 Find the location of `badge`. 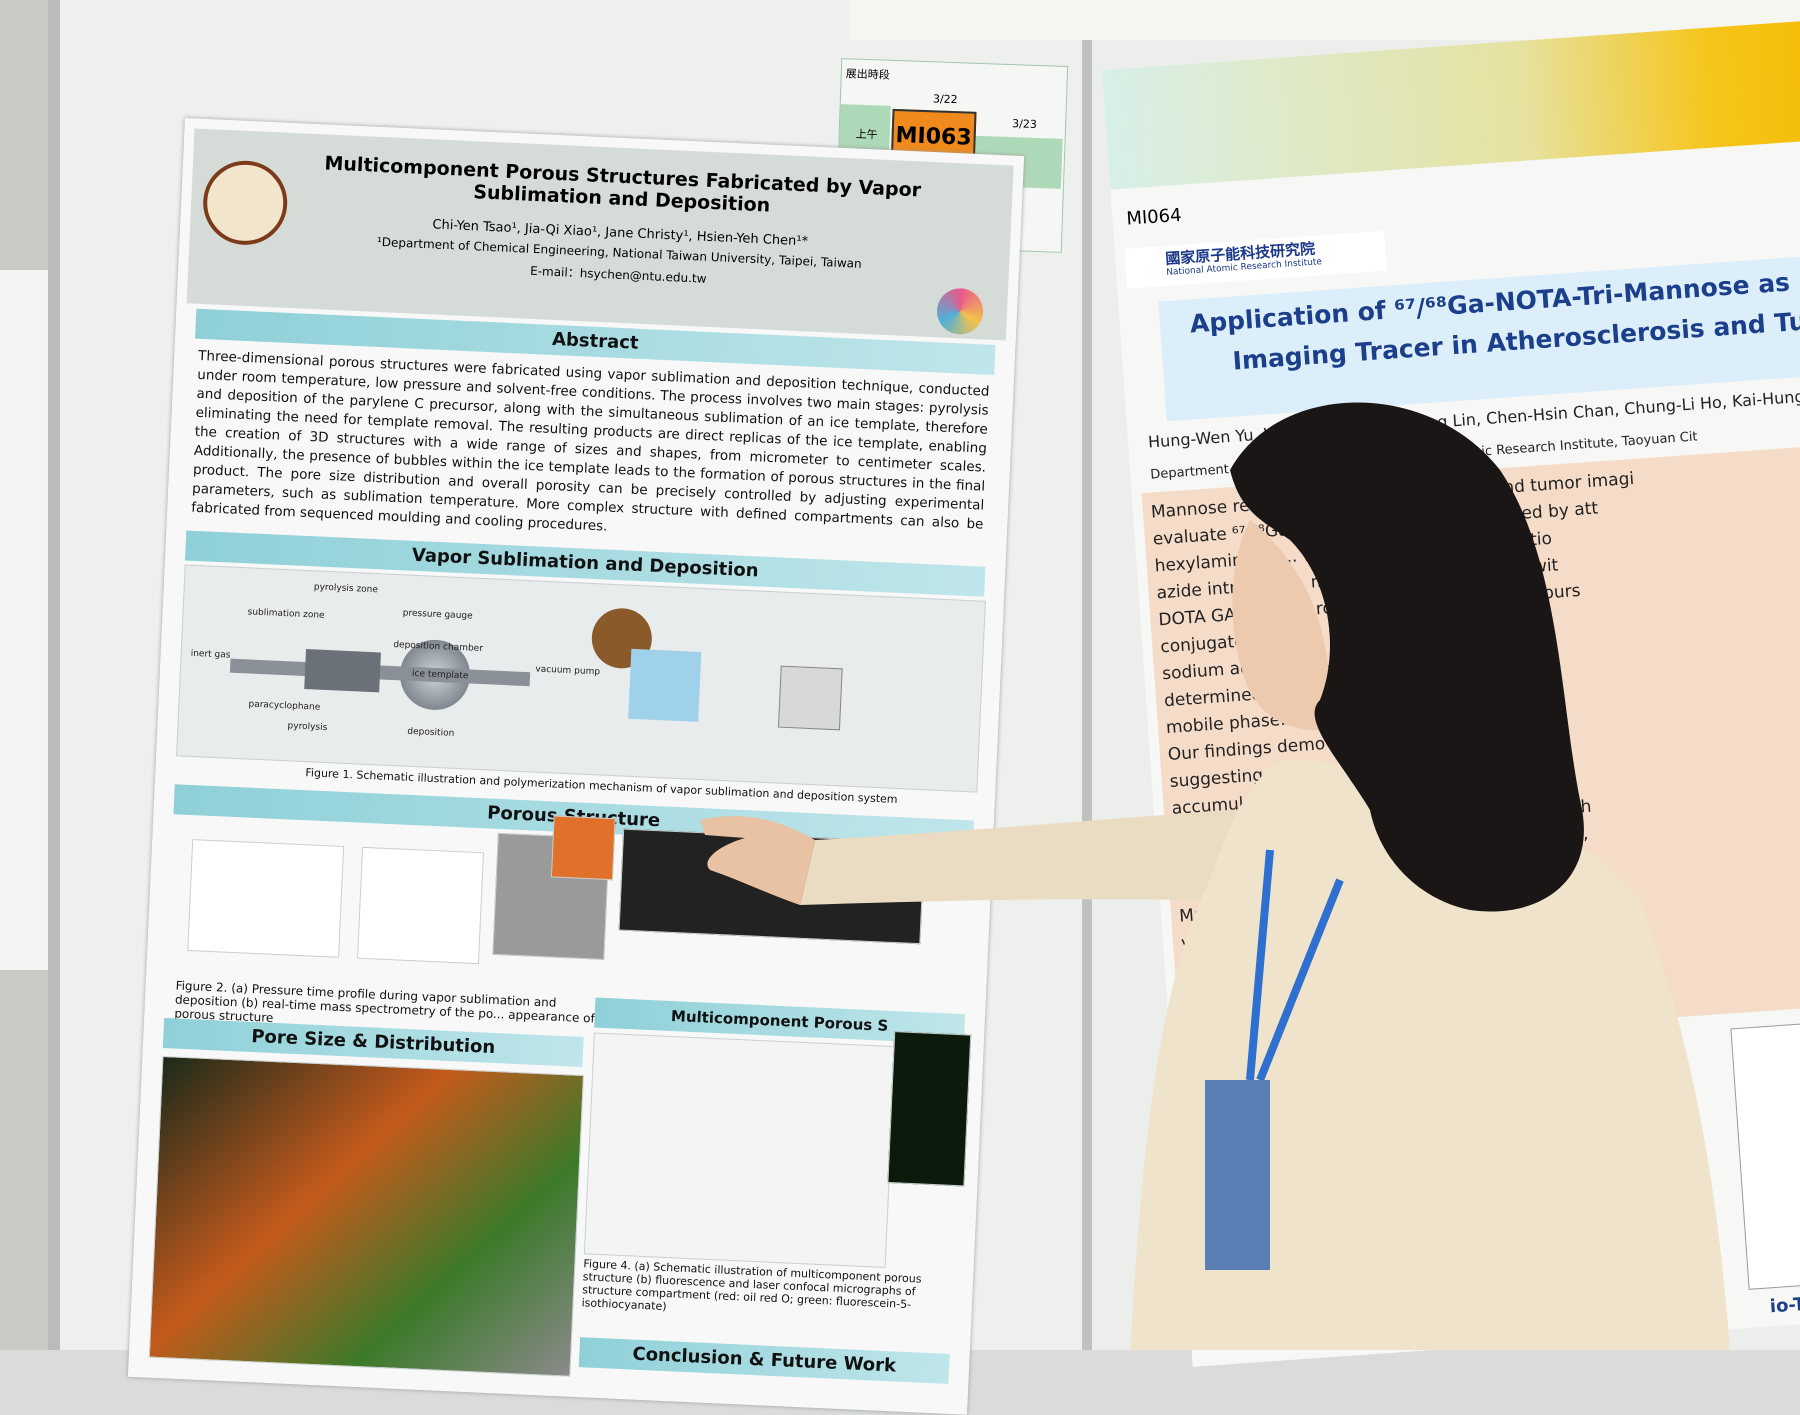

badge is located at coordinates (1237, 1175).